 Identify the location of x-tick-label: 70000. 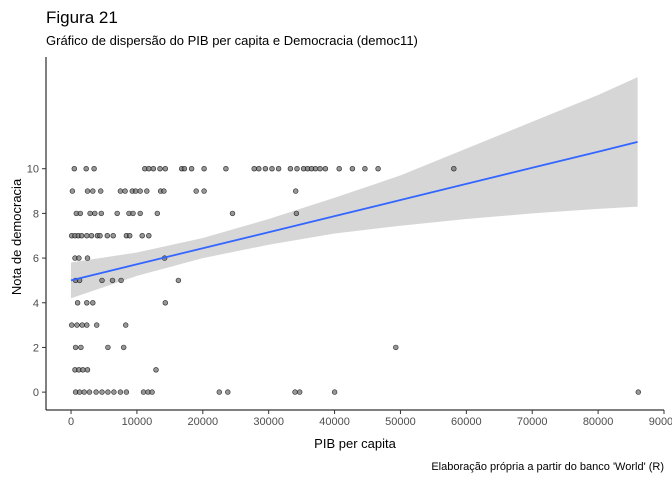
(532, 422).